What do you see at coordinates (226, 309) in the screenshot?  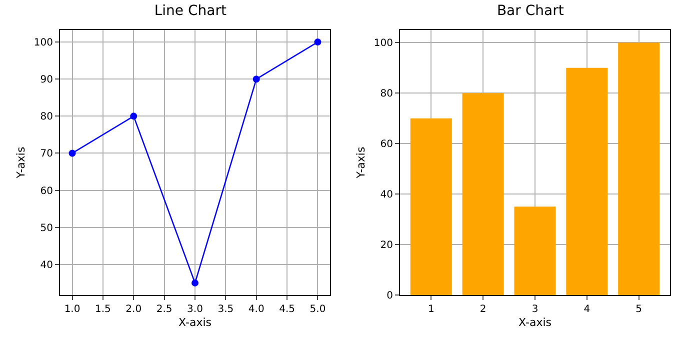 I see `x-tick-label: 3.5` at bounding box center [226, 309].